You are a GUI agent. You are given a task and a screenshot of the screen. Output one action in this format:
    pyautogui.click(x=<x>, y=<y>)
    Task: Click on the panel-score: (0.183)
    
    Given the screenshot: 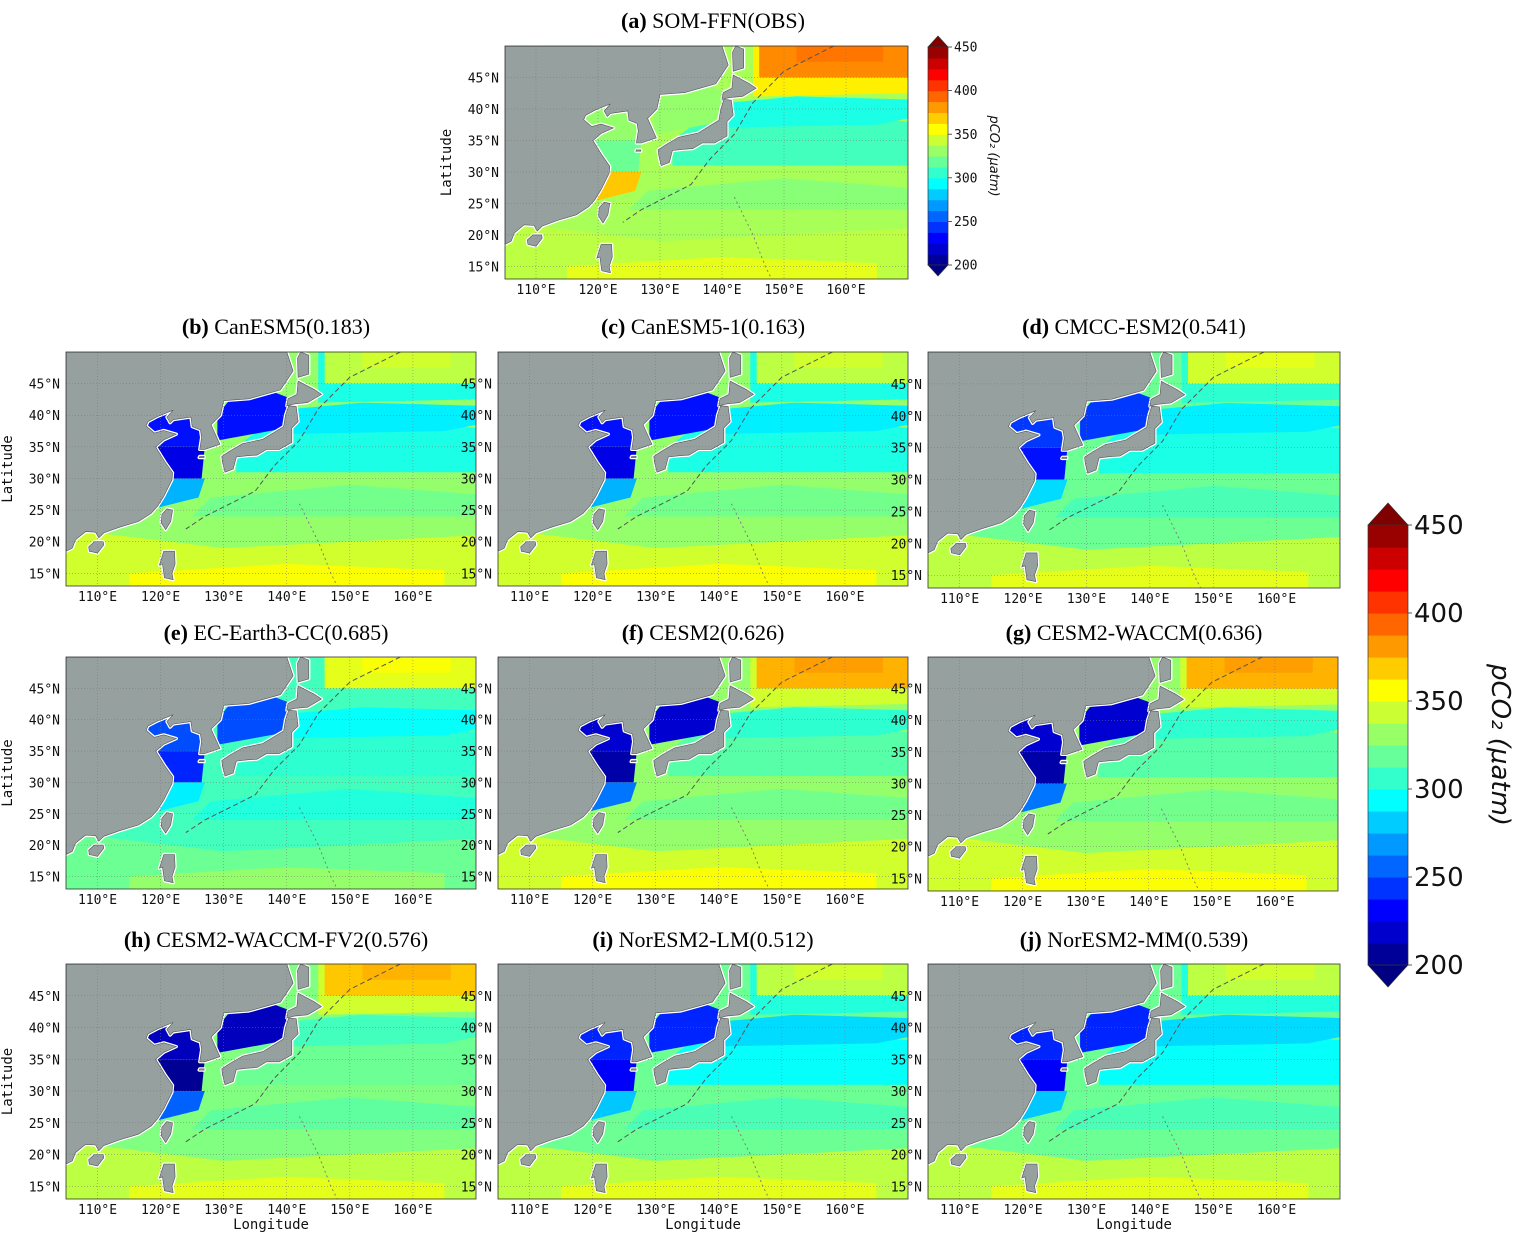 What is the action you would take?
    pyautogui.click(x=338, y=326)
    